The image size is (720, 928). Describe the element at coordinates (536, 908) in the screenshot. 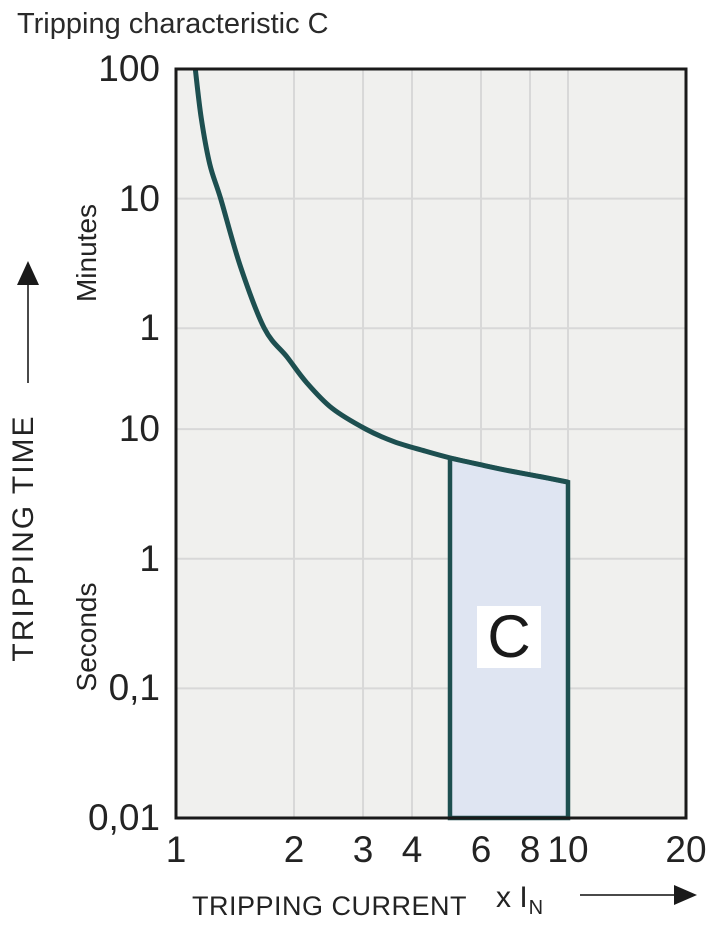

I see `unit-subscript: N` at that location.